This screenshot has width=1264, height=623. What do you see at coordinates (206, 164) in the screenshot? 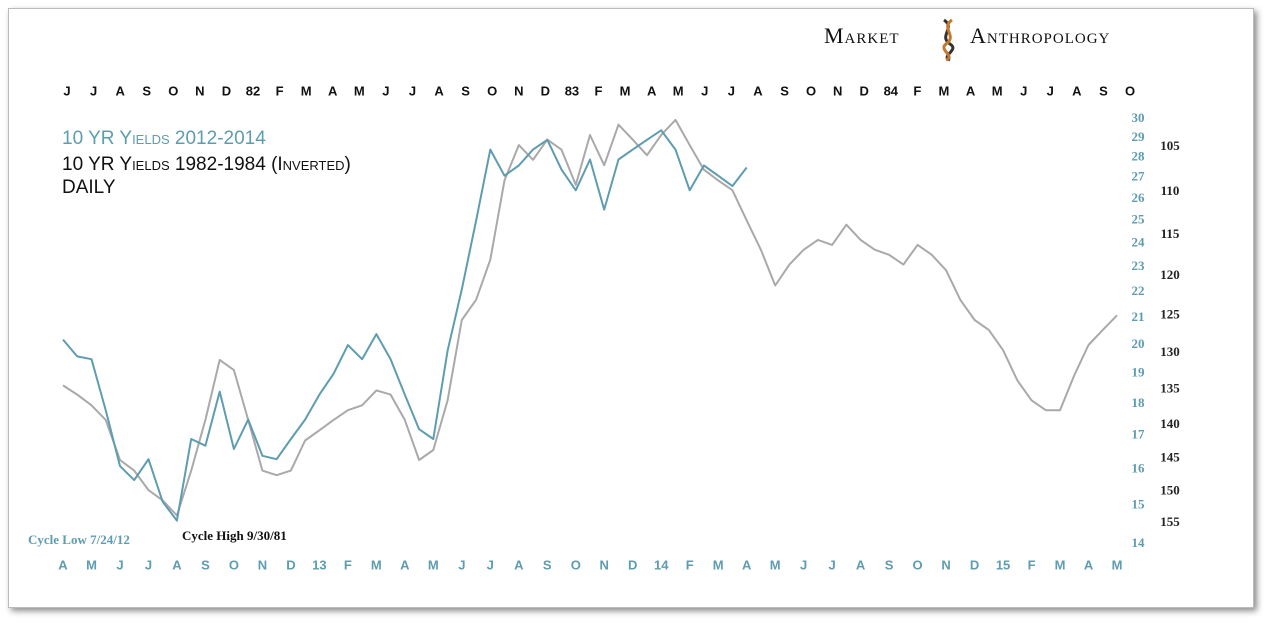
I see `legend-entry: 10 YR Yields 1982-1984 (Inverted)` at bounding box center [206, 164].